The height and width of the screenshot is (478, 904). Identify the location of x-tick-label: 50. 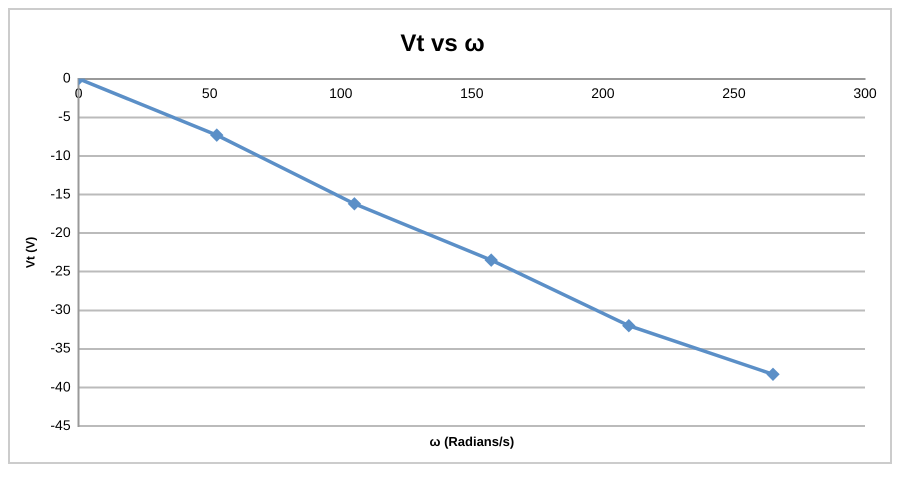
(210, 93).